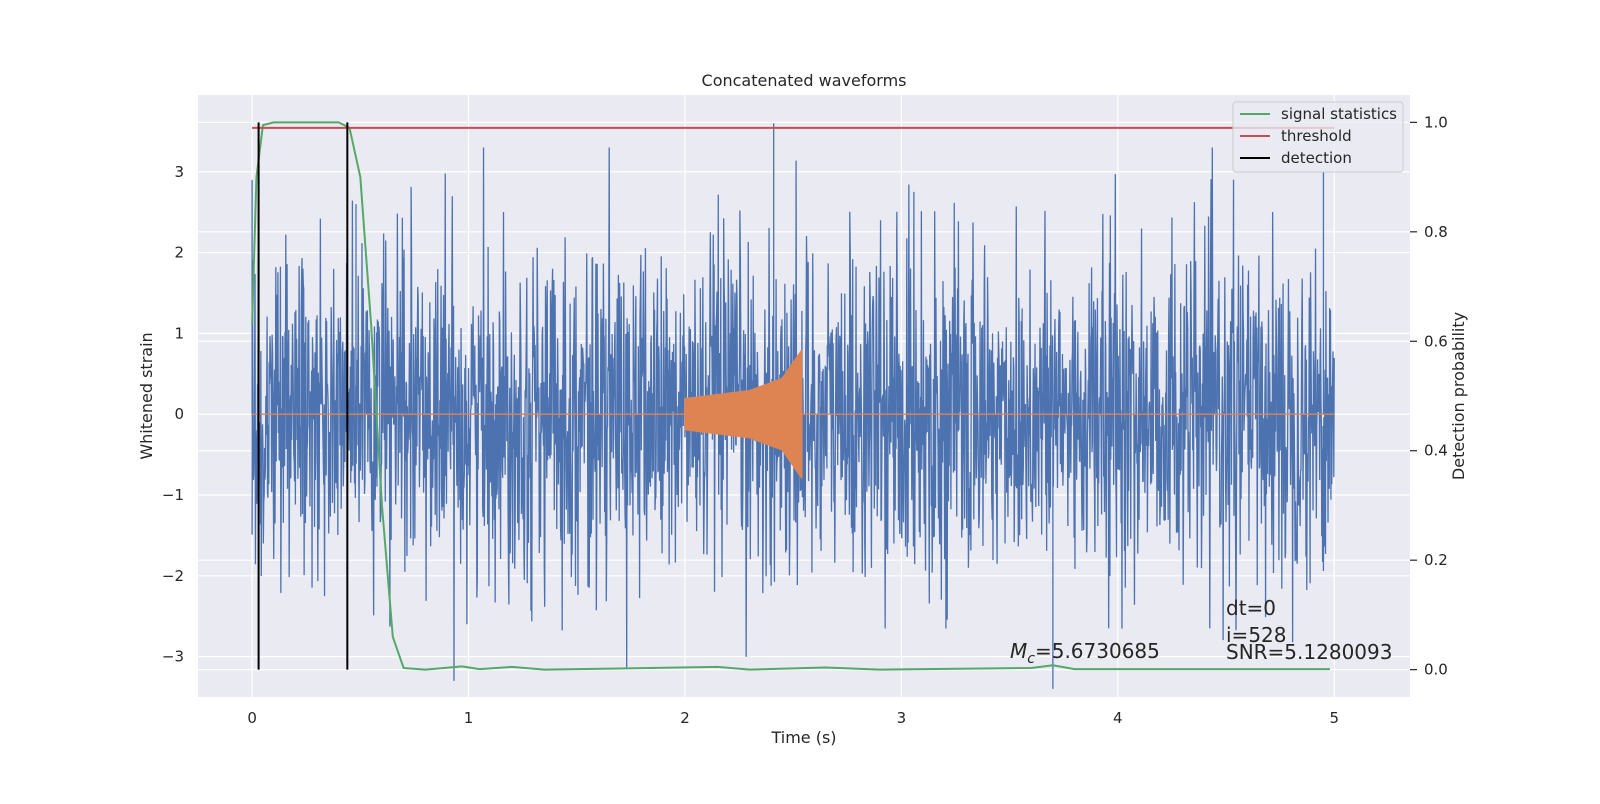 The image size is (1600, 804). I want to click on y2-tick-label: 0.2, so click(1436, 560).